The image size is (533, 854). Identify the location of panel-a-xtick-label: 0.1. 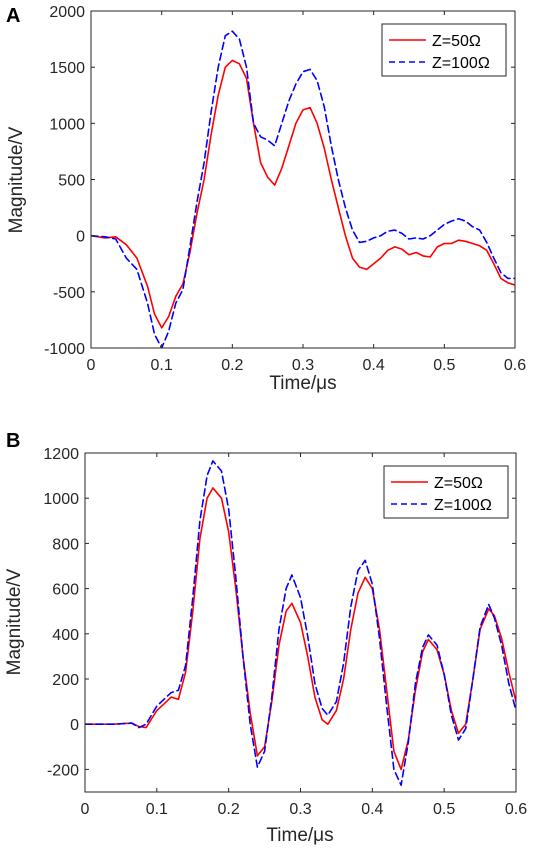
(162, 365).